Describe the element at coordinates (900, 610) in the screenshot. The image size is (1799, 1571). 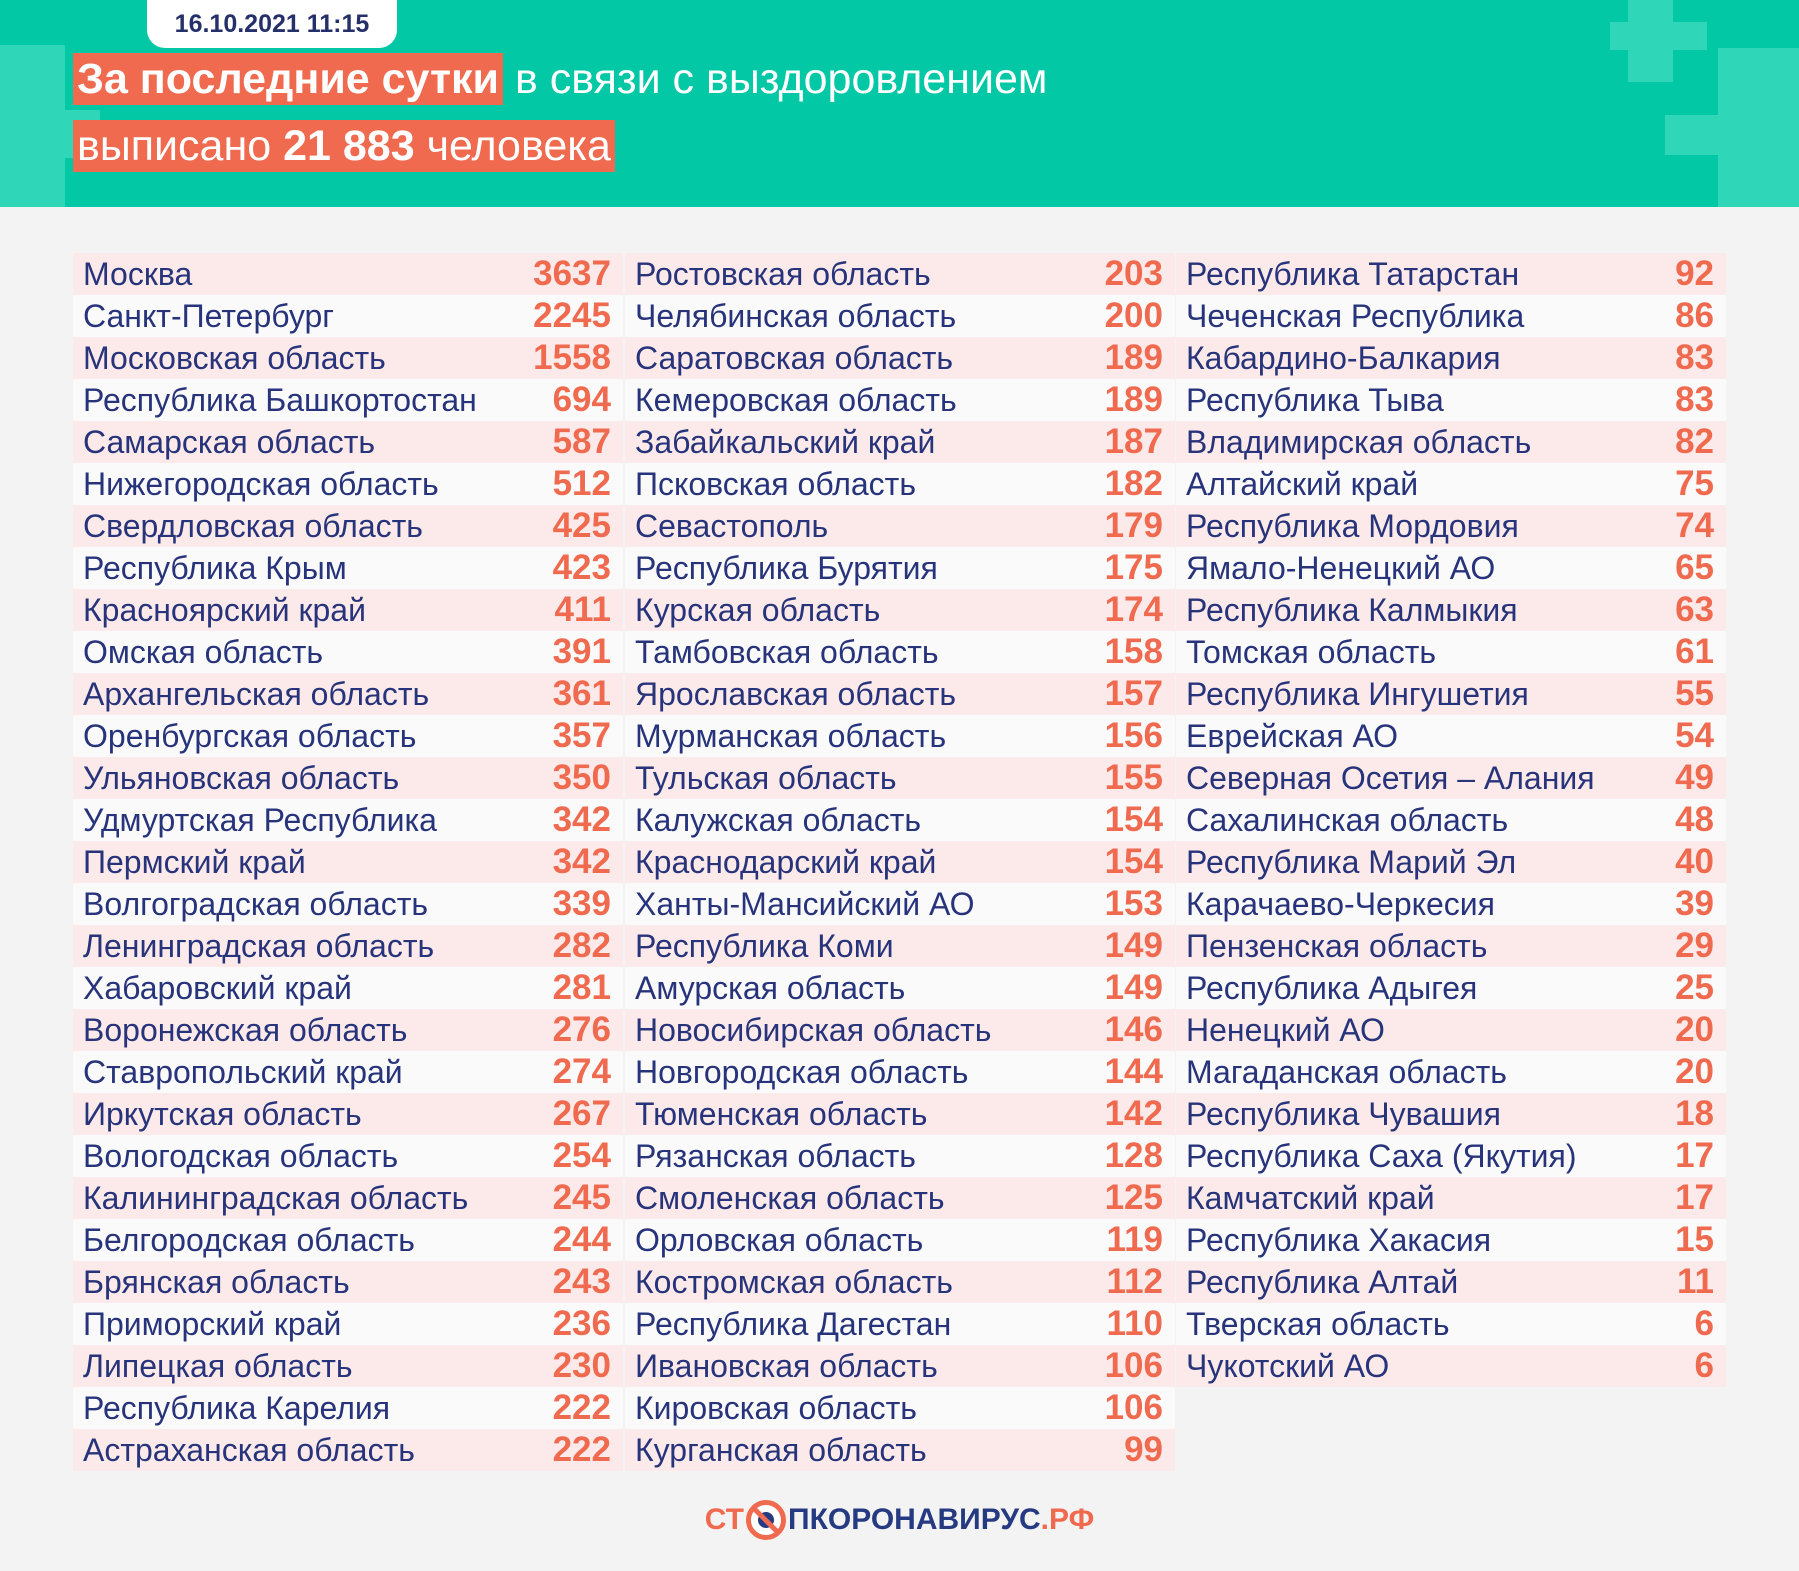
I see `table-row: Курская область 174` at that location.